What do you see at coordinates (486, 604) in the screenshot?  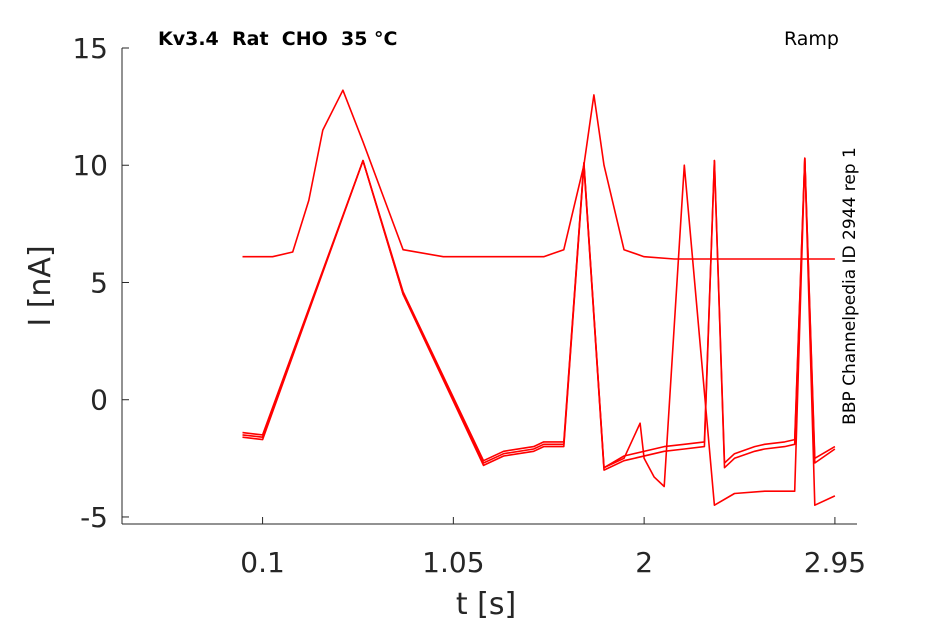 I see `x-axis-label: t [s]` at bounding box center [486, 604].